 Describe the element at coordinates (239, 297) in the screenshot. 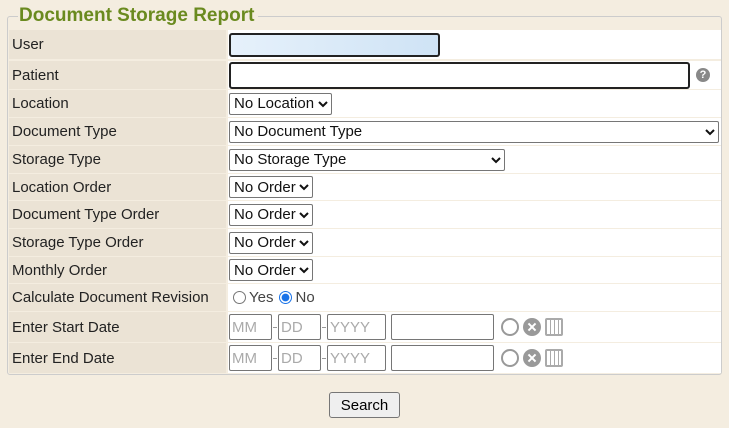

I see `revision-yes-radio` at that location.